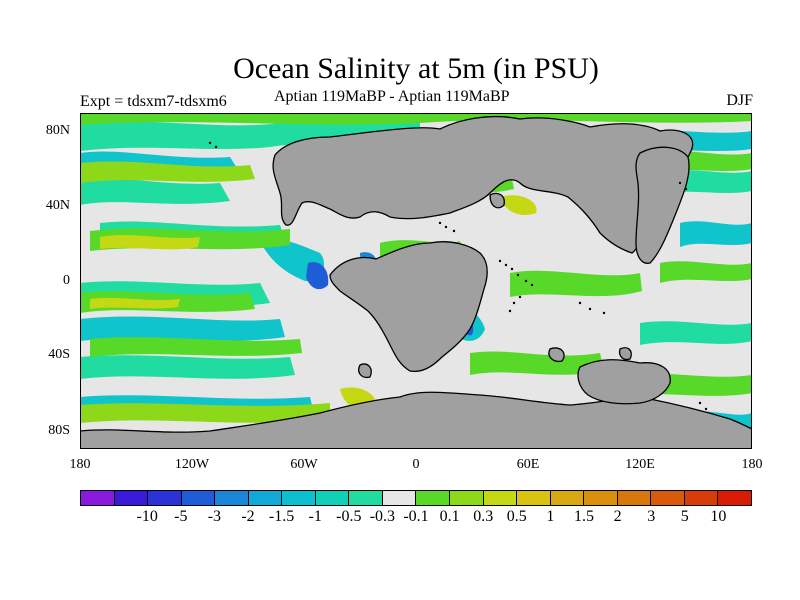  Describe the element at coordinates (449, 516) in the screenshot. I see `colorbar-label: 0.1` at that location.